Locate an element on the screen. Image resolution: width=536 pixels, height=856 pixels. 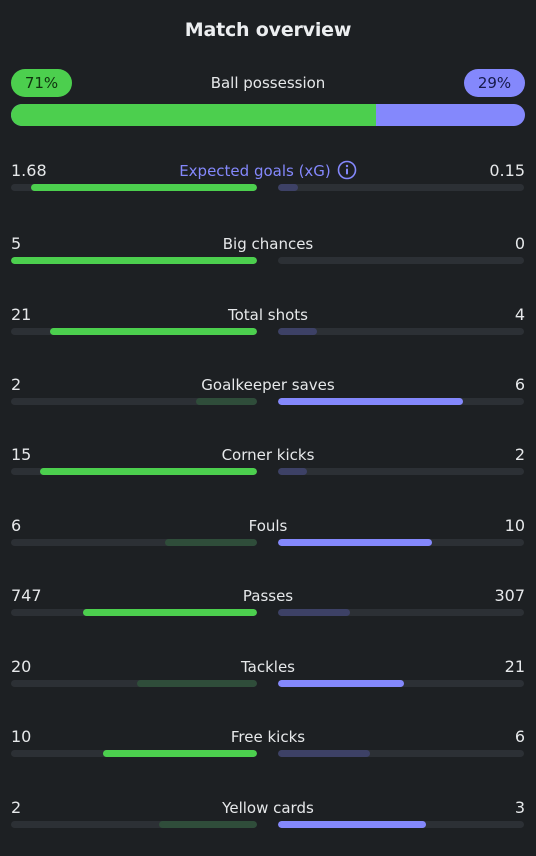
home-value: 1.68 is located at coordinates (29, 170).